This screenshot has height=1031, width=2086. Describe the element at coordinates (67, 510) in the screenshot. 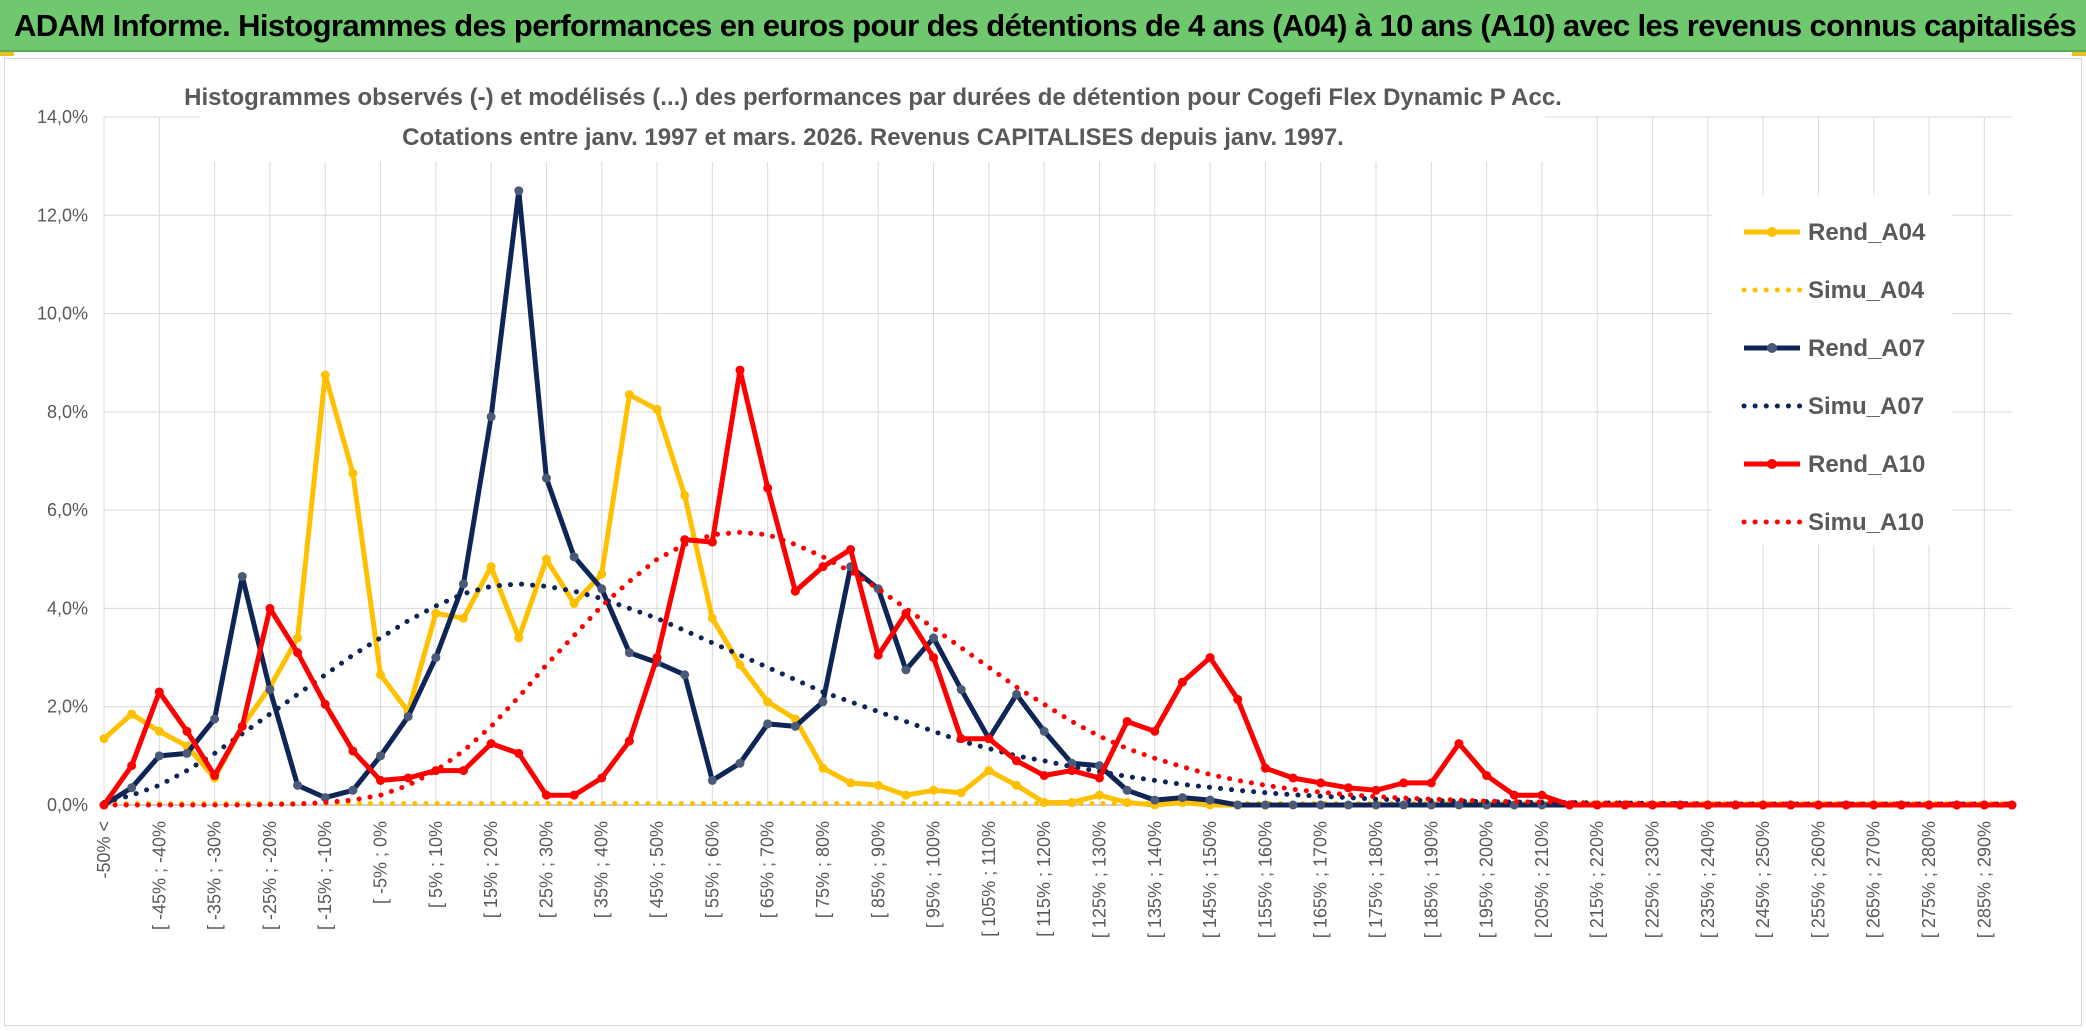

I see `y-tick-label: 6,0%` at that location.